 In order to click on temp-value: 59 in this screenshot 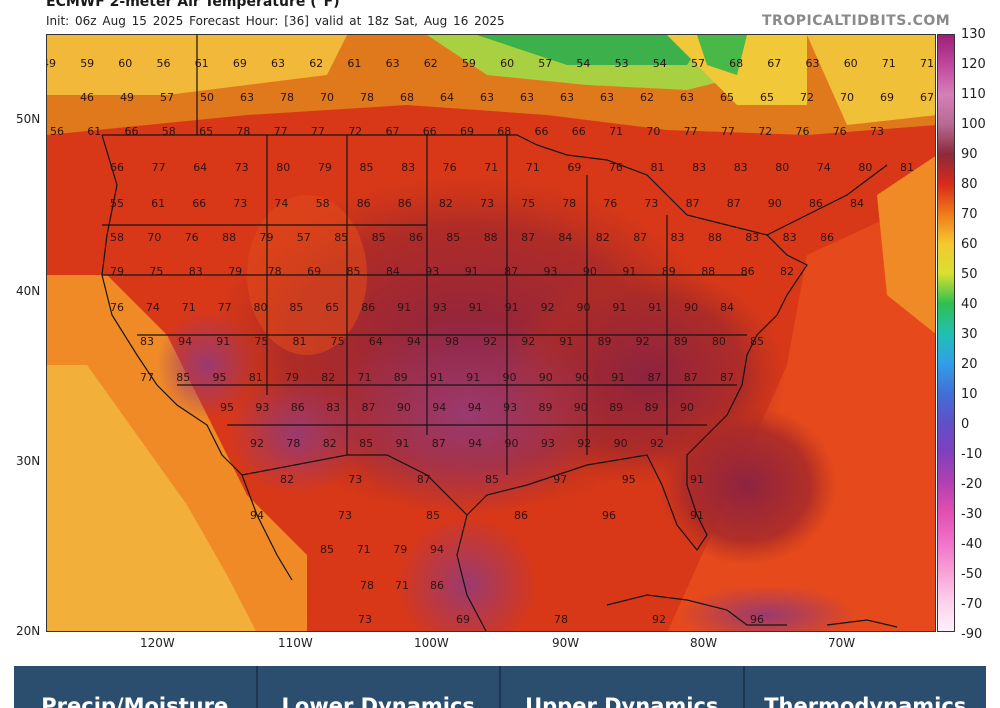, I will do `click(469, 63)`.